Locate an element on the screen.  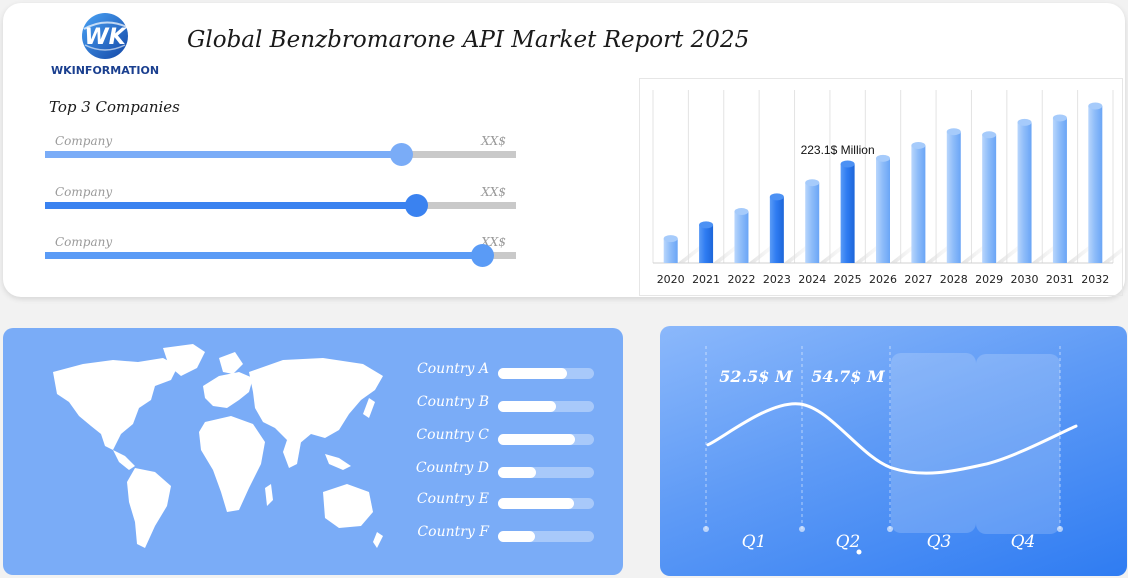
country-row: Country F is located at coordinates (501, 535).